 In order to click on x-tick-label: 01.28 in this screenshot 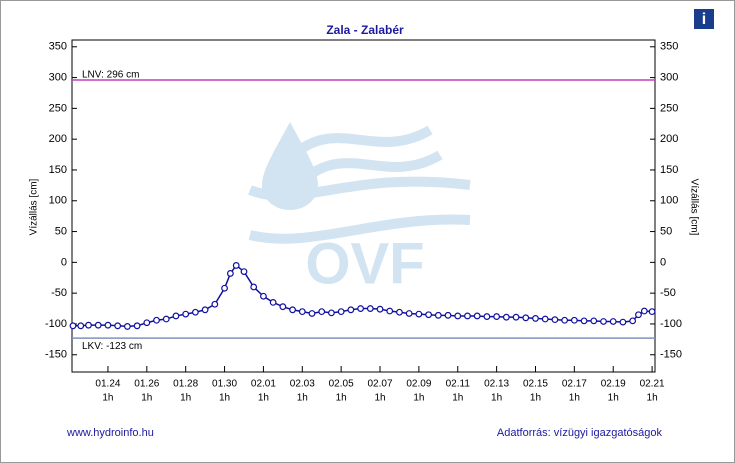, I will do `click(185, 384)`.